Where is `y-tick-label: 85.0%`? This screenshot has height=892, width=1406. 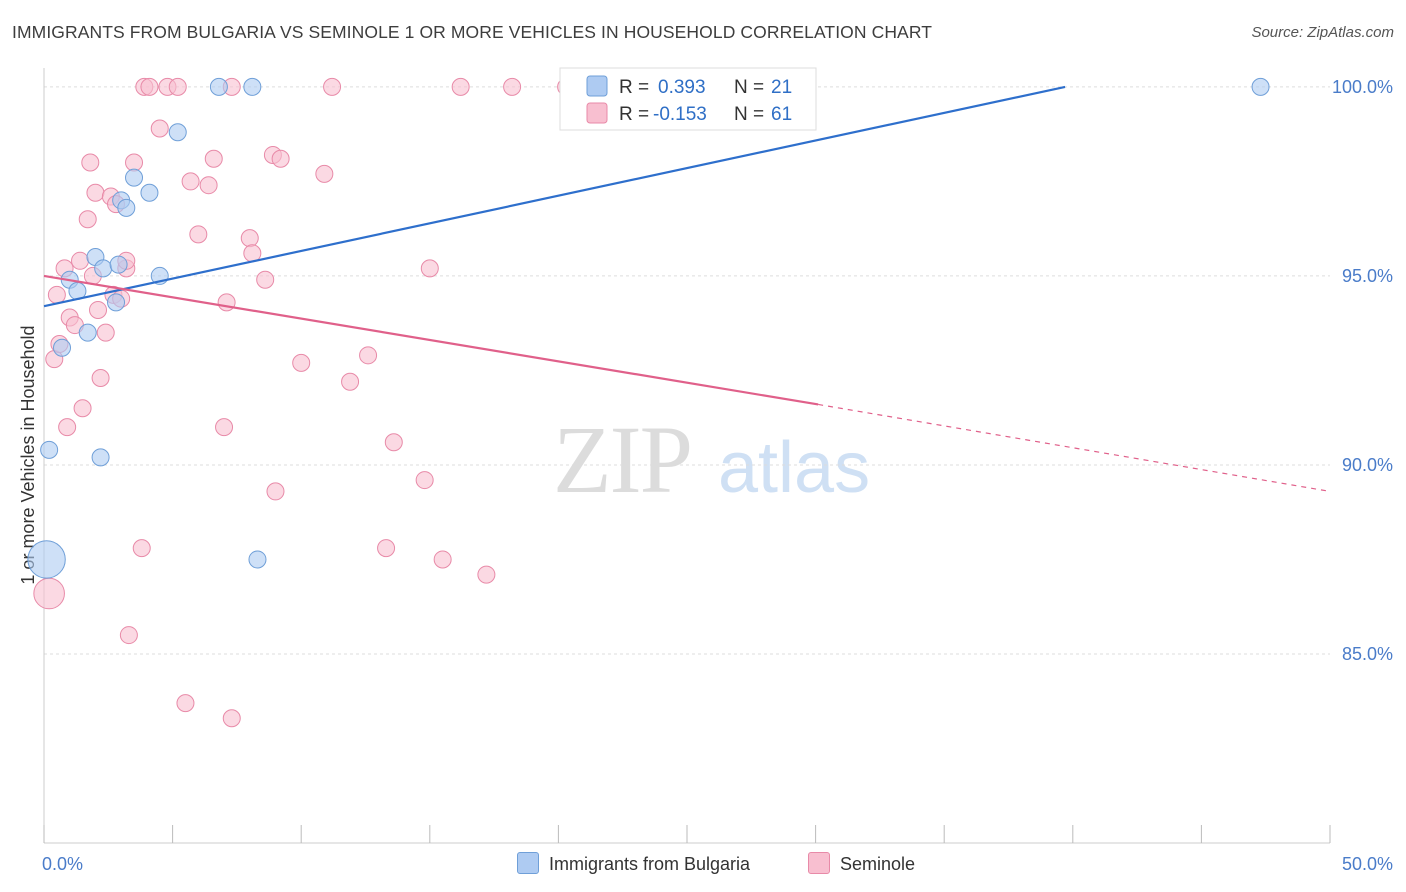 y-tick-label: 85.0% is located at coordinates (1367, 654).